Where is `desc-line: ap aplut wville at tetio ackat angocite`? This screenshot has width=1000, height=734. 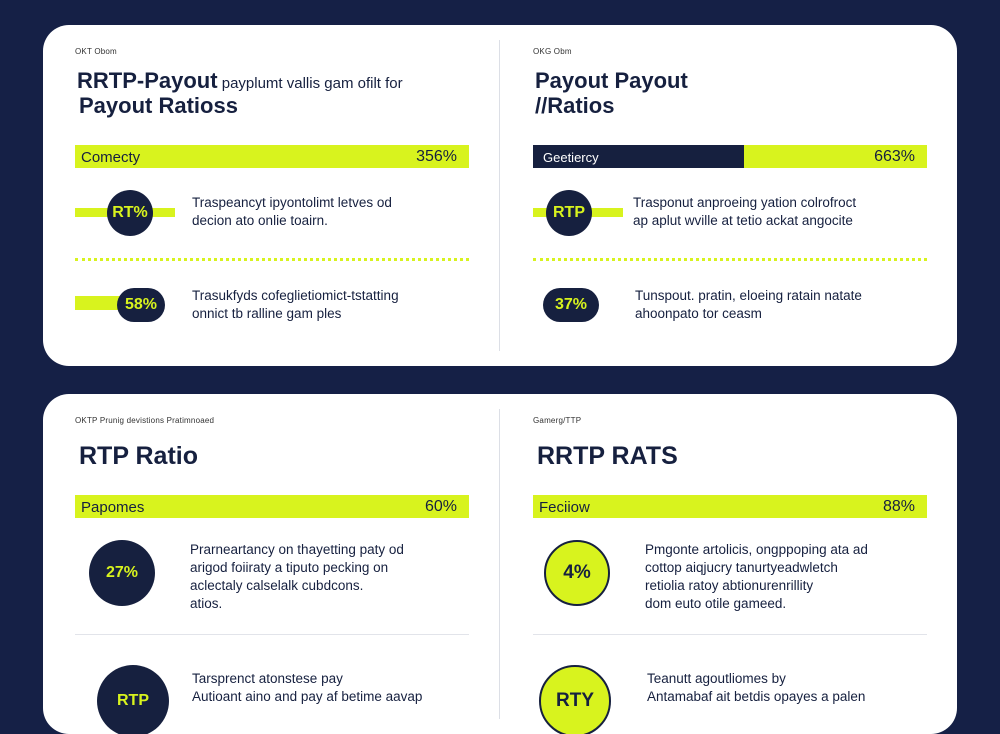
desc-line: ap aplut wville at tetio ackat angocite is located at coordinates (743, 220).